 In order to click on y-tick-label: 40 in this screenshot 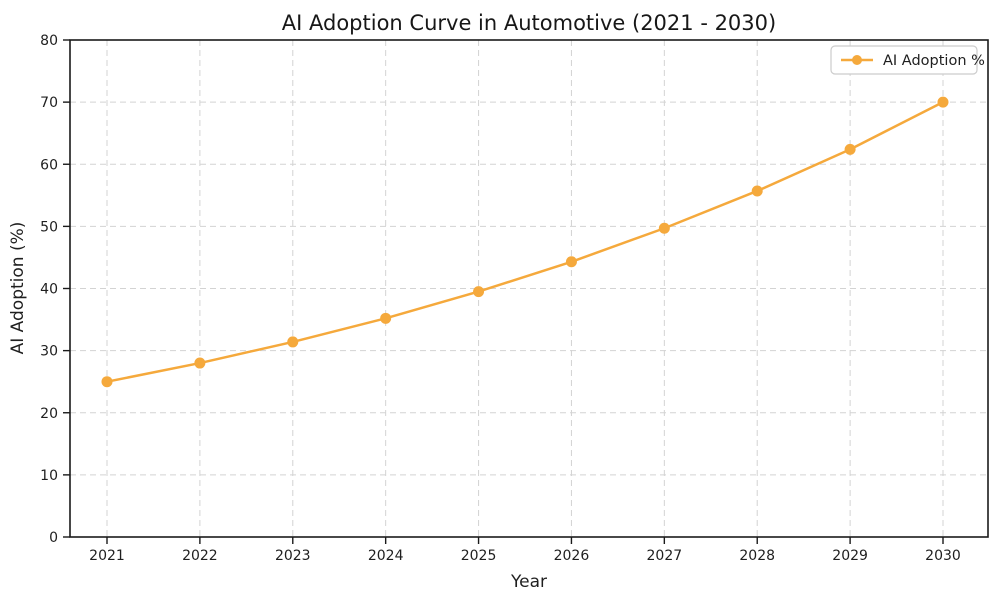, I will do `click(49, 290)`.